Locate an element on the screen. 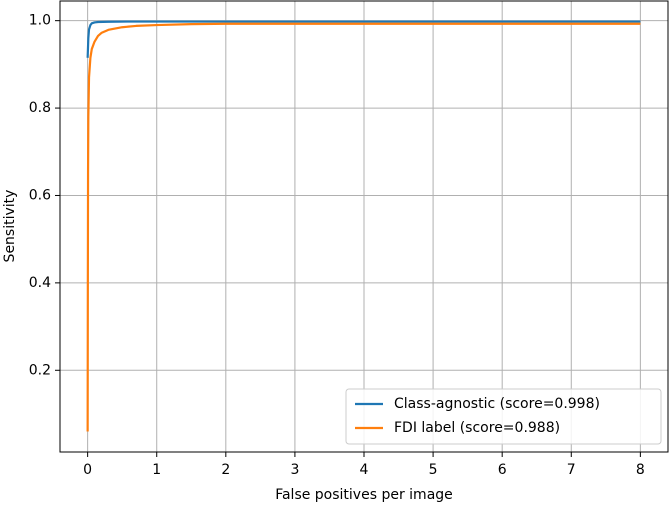 This screenshot has width=669, height=505. legend-label: FDI label (score=0.988) is located at coordinates (477, 428).